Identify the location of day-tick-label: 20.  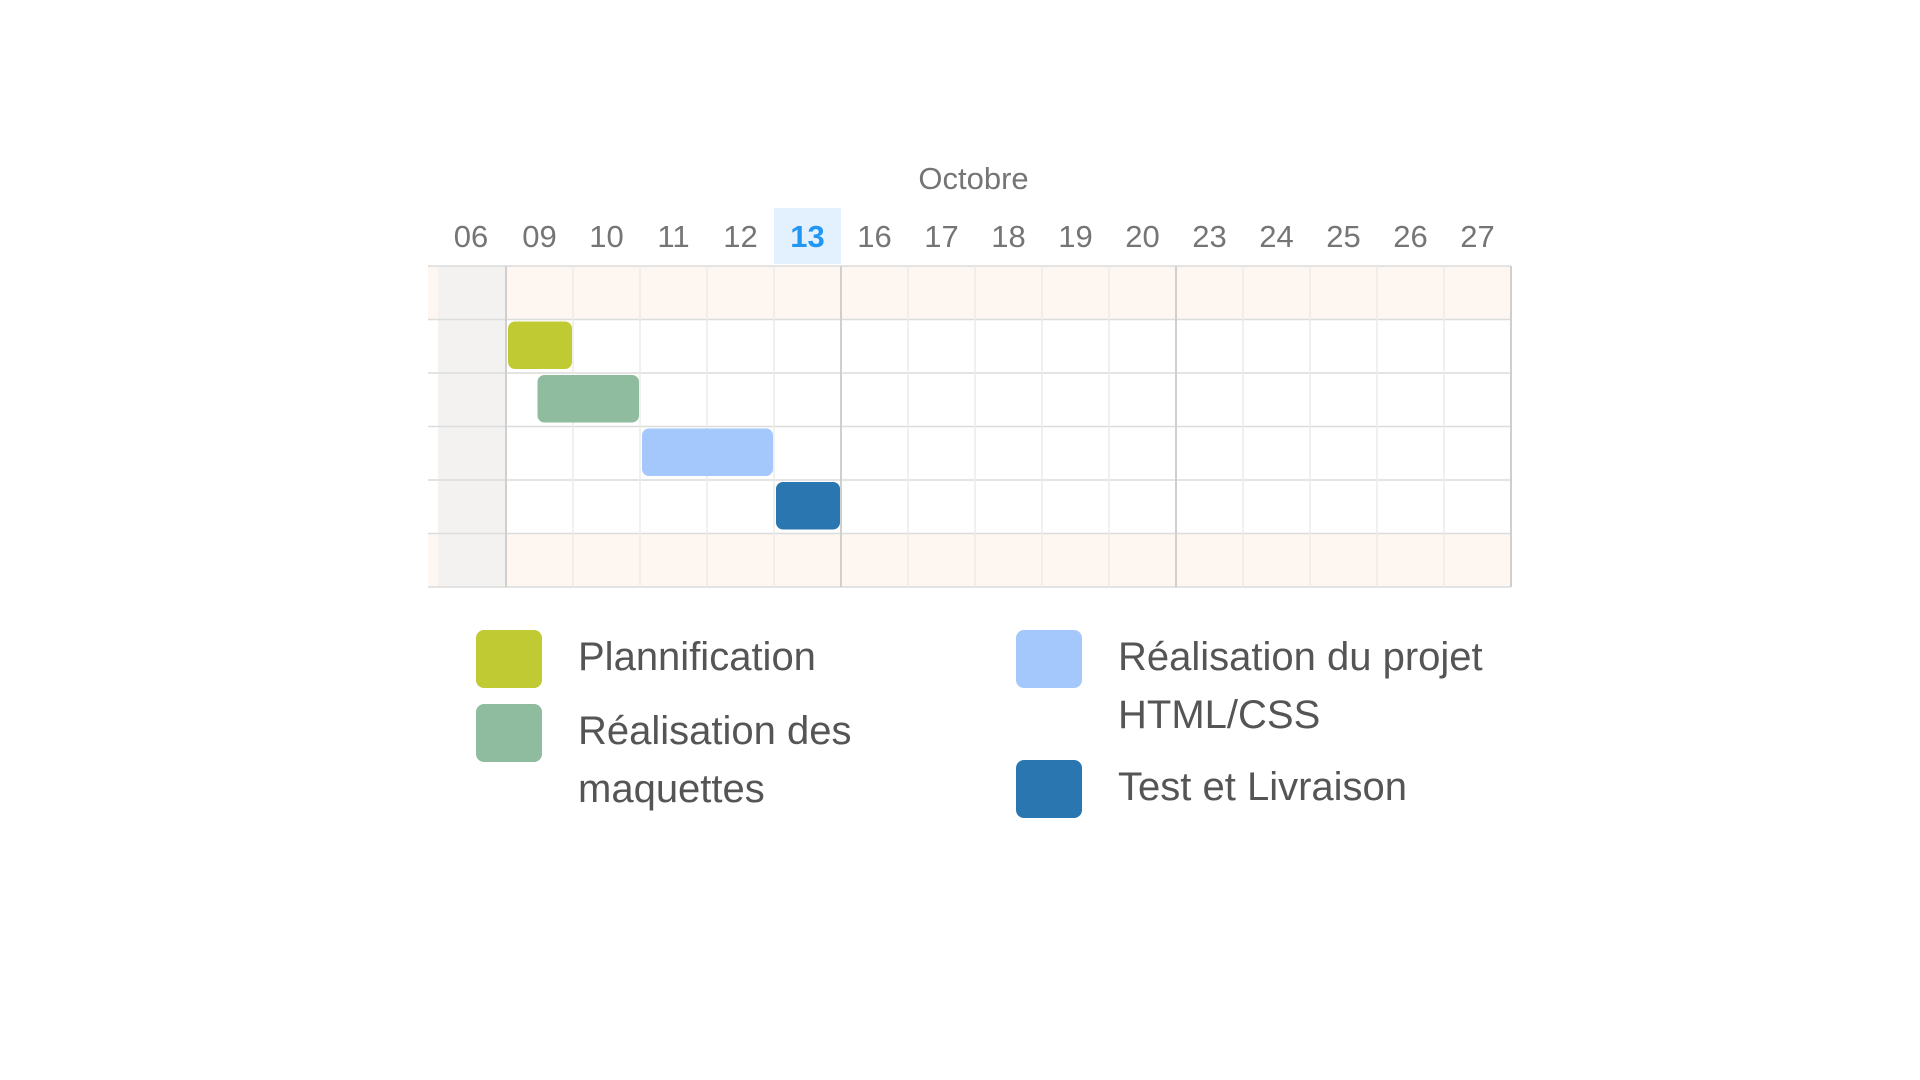
(1142, 236).